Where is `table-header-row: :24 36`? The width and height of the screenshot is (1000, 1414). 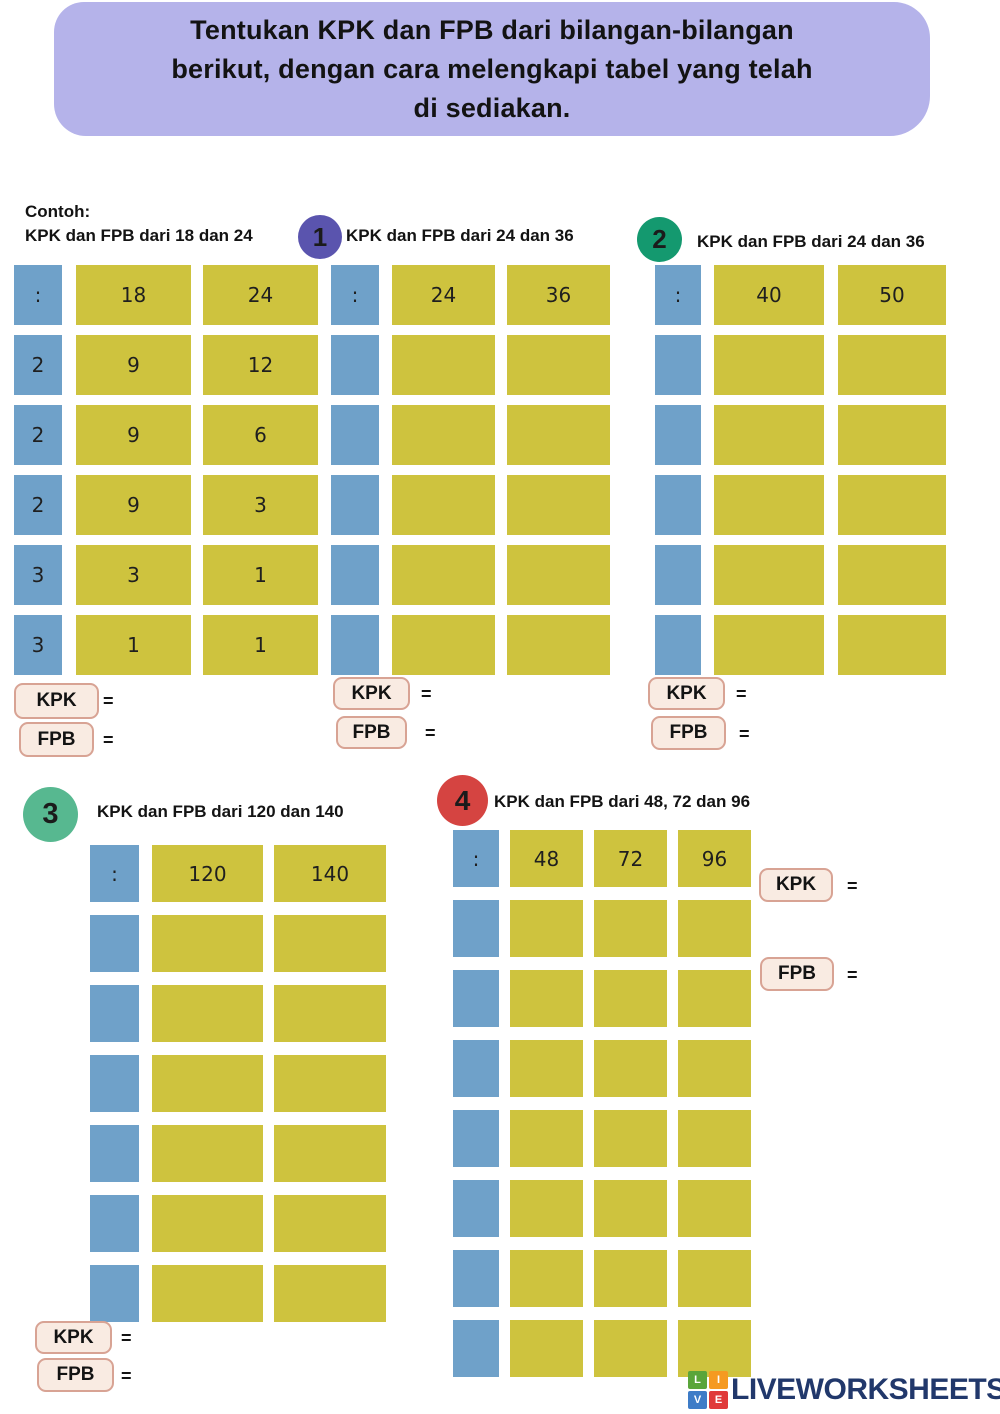
table-header-row: :24 36 is located at coordinates (470, 295).